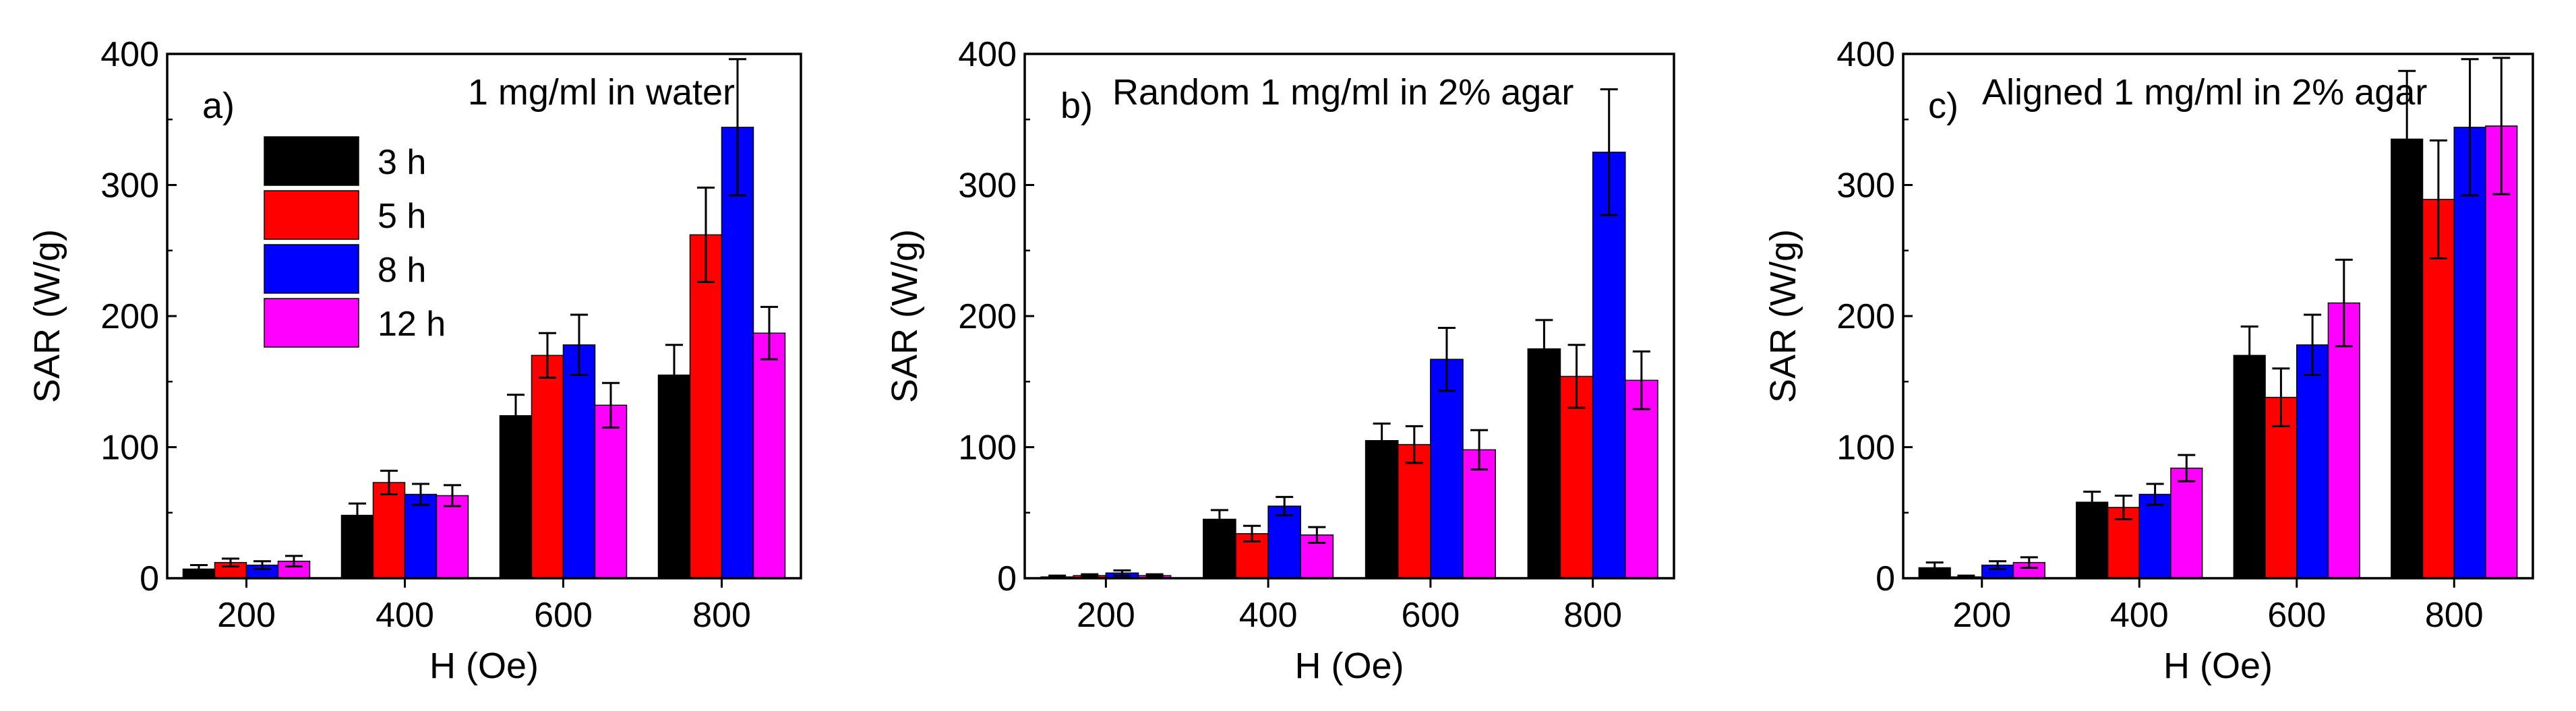 Image resolution: width=2576 pixels, height=711 pixels. Describe the element at coordinates (2204, 92) in the screenshot. I see `chart-title: Aligned 1 mg/ml in 2% agar` at that location.